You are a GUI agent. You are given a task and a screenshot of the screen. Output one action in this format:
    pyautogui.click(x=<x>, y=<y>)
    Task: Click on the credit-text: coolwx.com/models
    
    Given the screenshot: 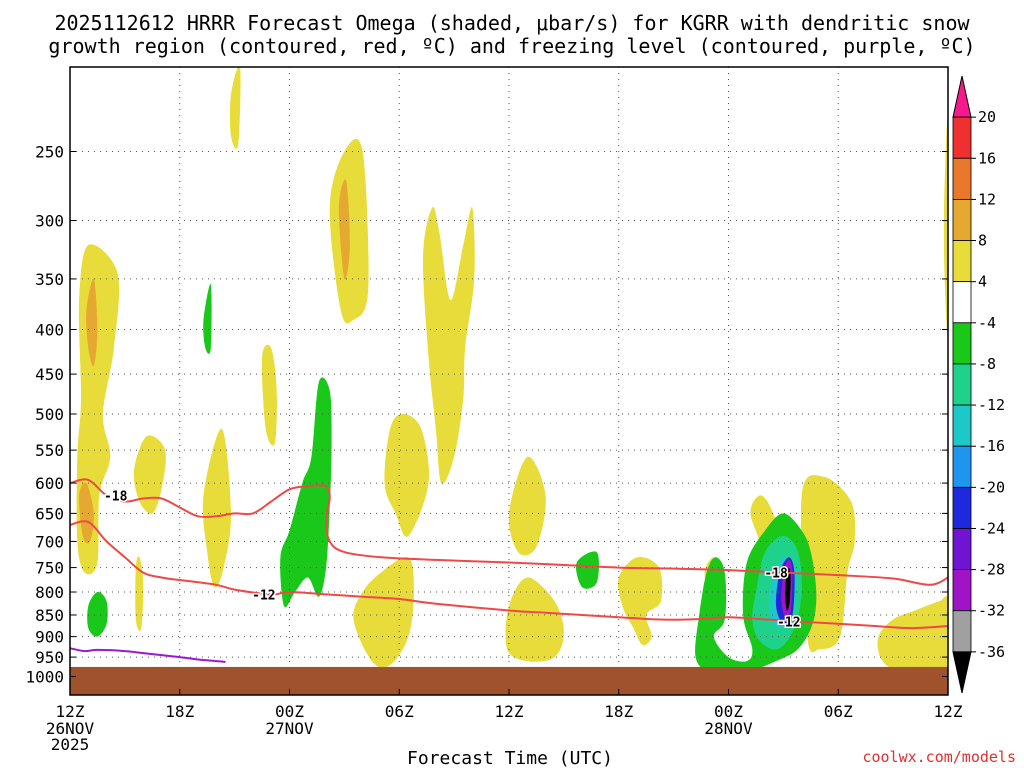 What is the action you would take?
    pyautogui.click(x=939, y=757)
    